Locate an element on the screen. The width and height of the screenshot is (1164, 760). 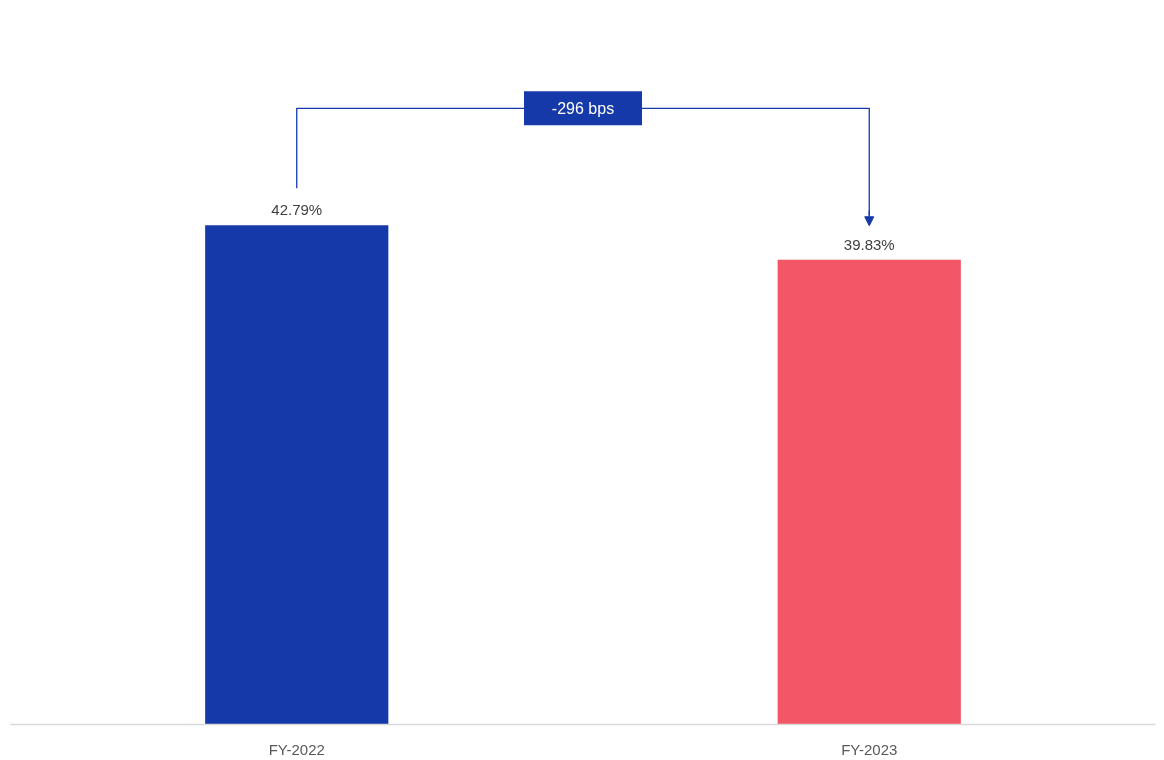
data-label: 39.83% is located at coordinates (869, 244).